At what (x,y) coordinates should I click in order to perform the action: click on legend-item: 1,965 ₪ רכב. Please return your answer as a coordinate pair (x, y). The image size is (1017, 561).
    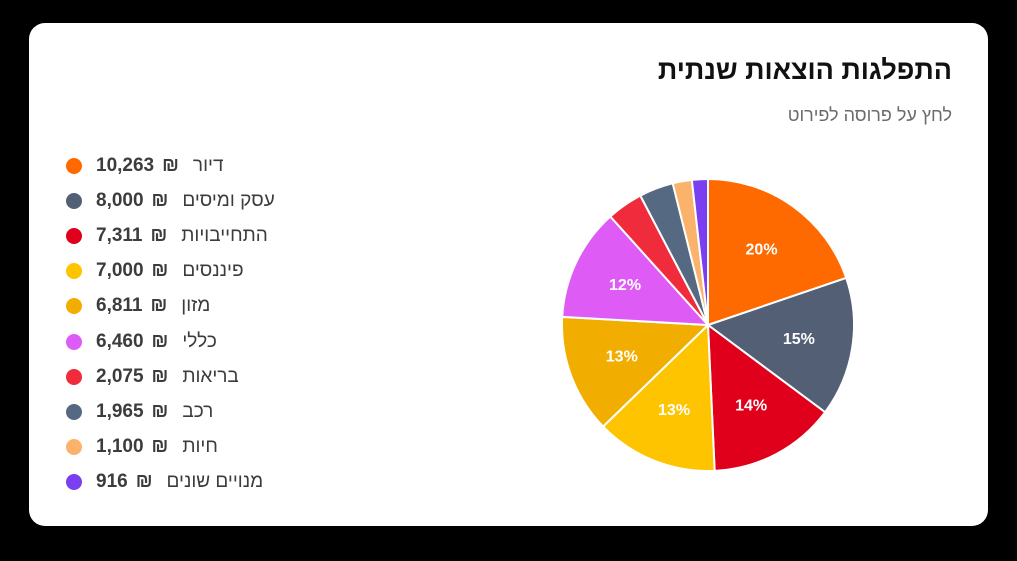
    Looking at the image, I should click on (216, 411).